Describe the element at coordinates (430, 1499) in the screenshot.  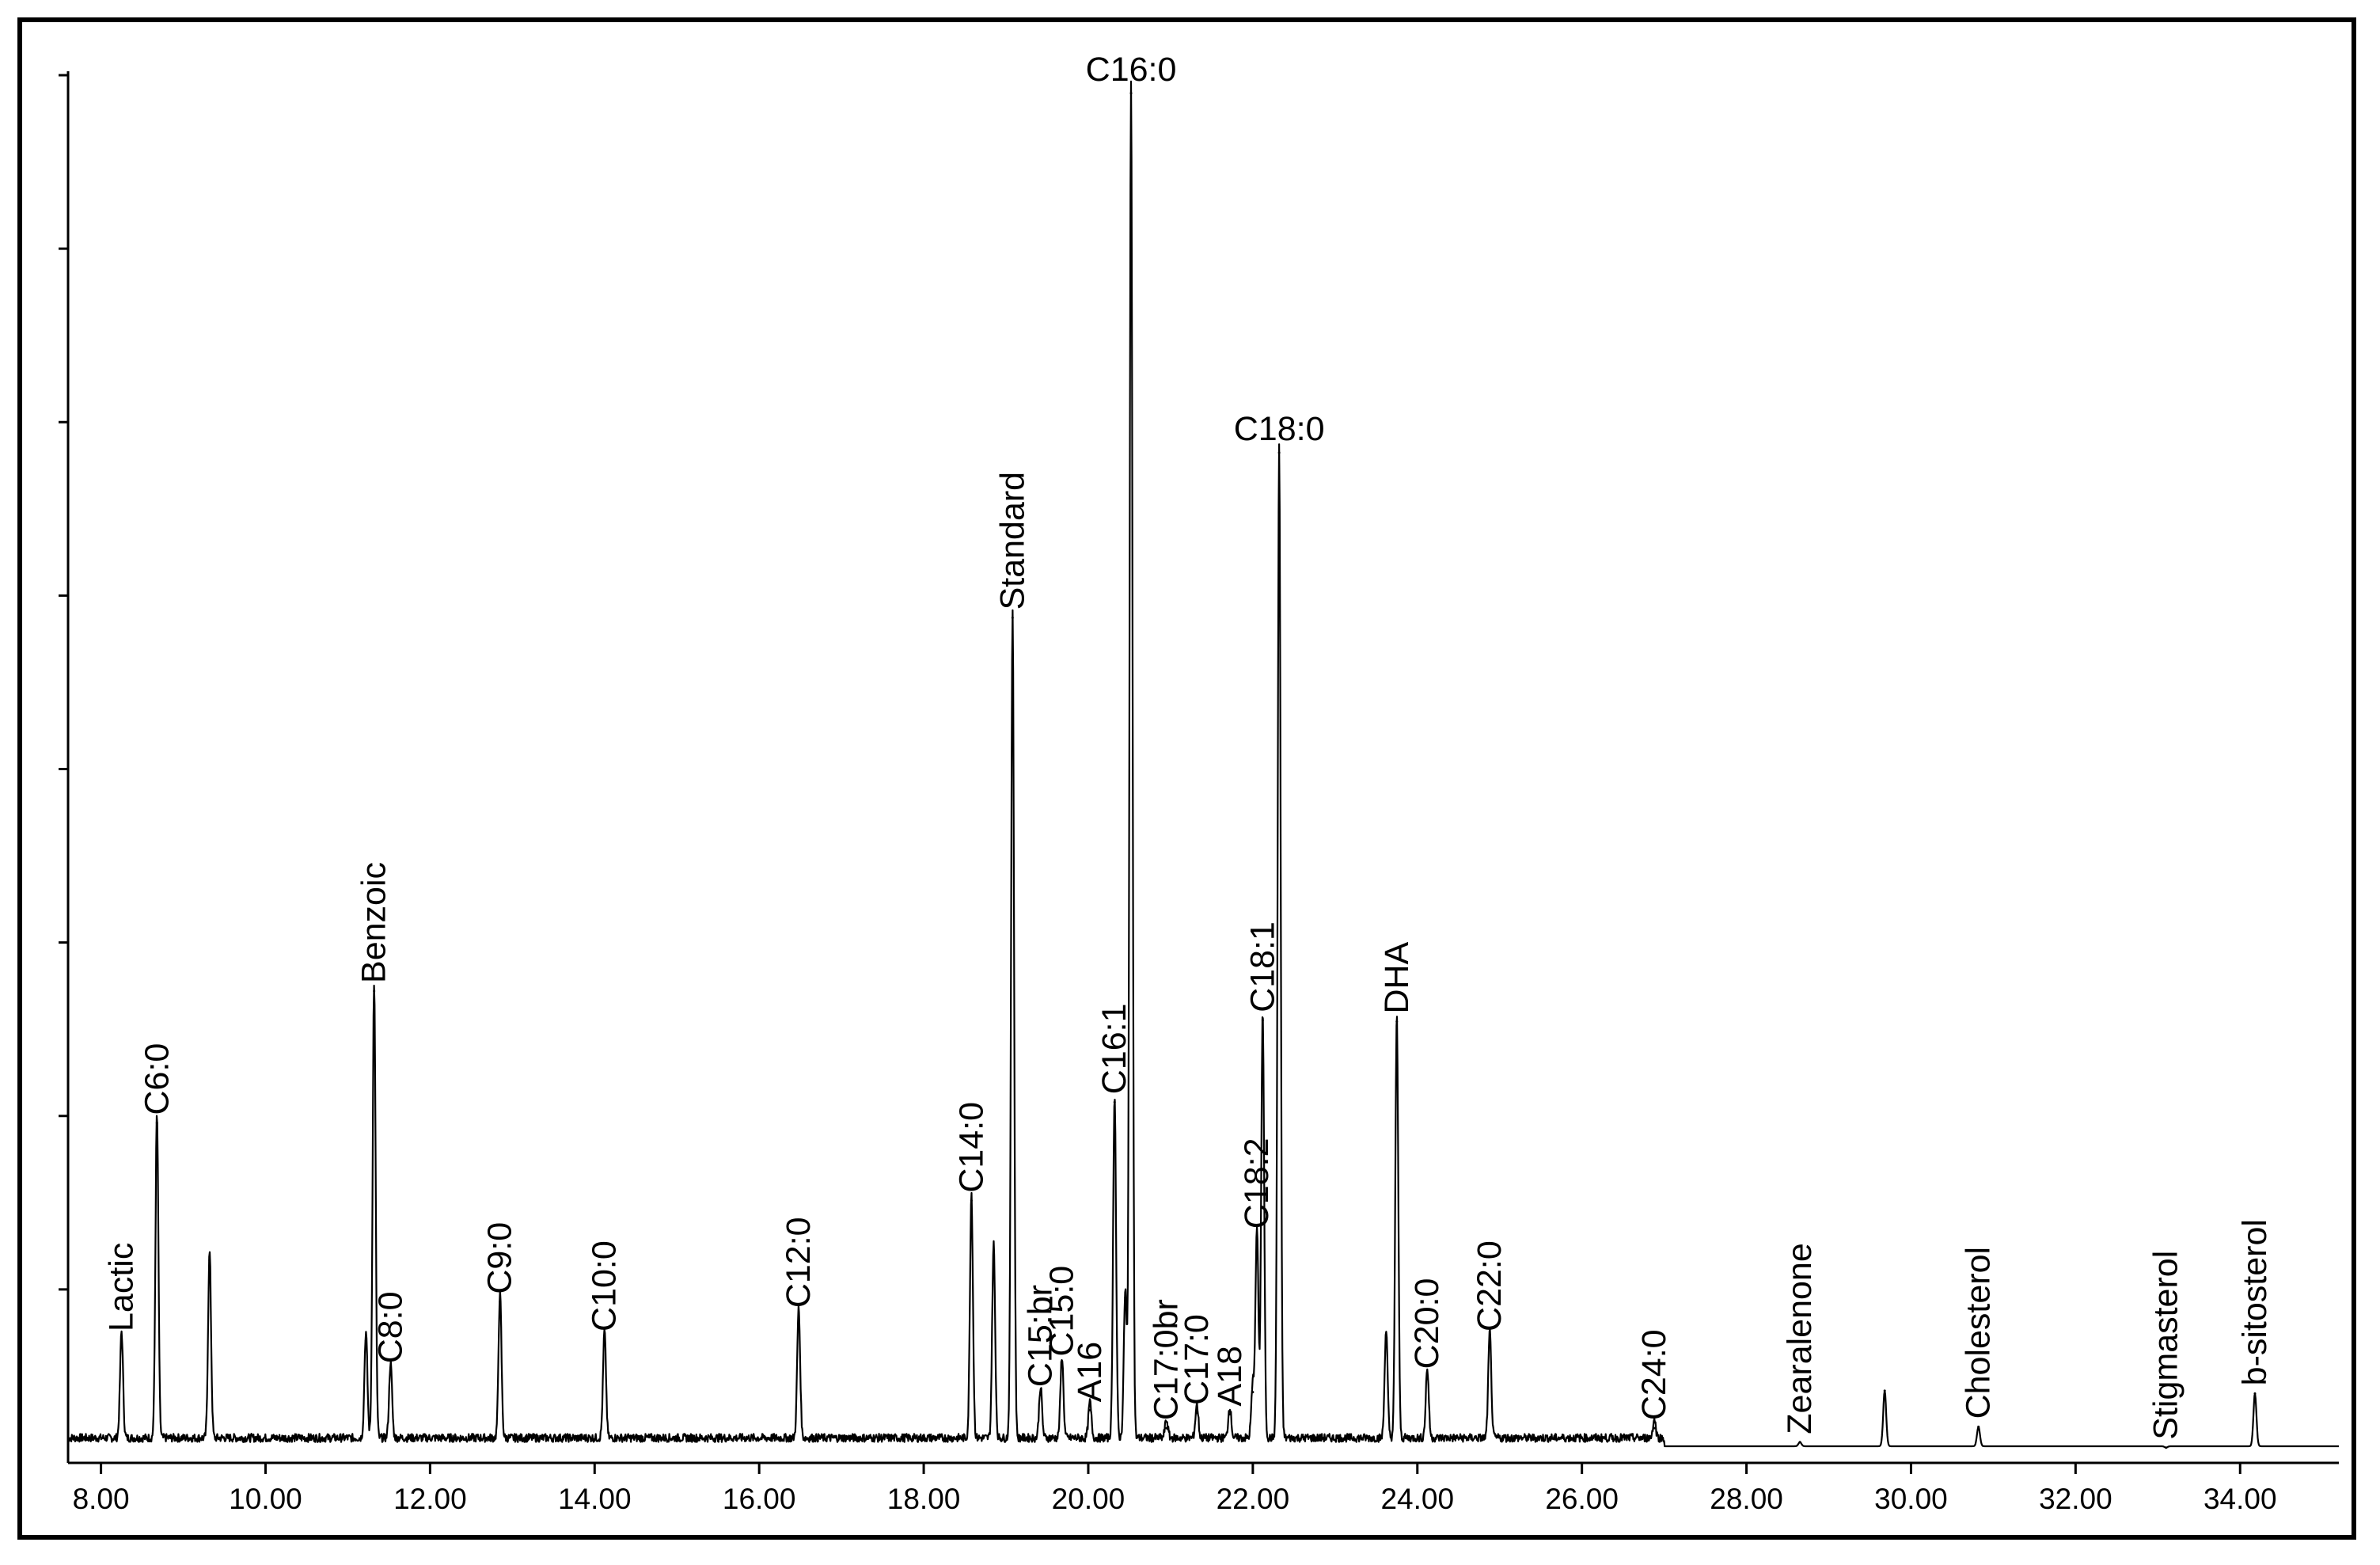
I see `x-tick-label: 12.00` at that location.